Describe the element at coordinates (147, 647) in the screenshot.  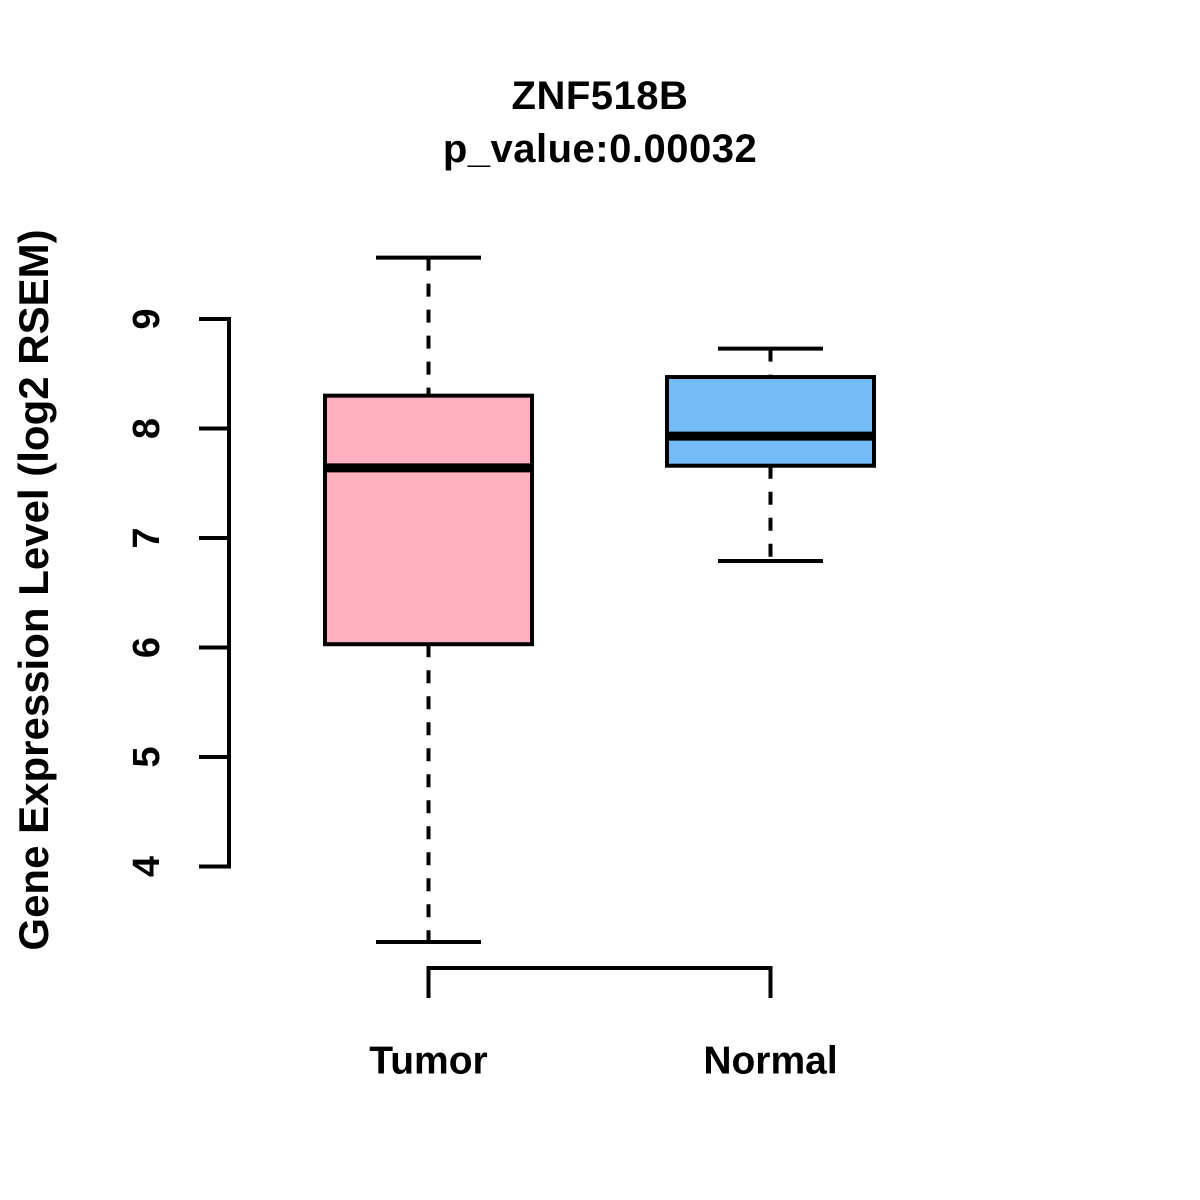
I see `y-tick-label: 6` at that location.